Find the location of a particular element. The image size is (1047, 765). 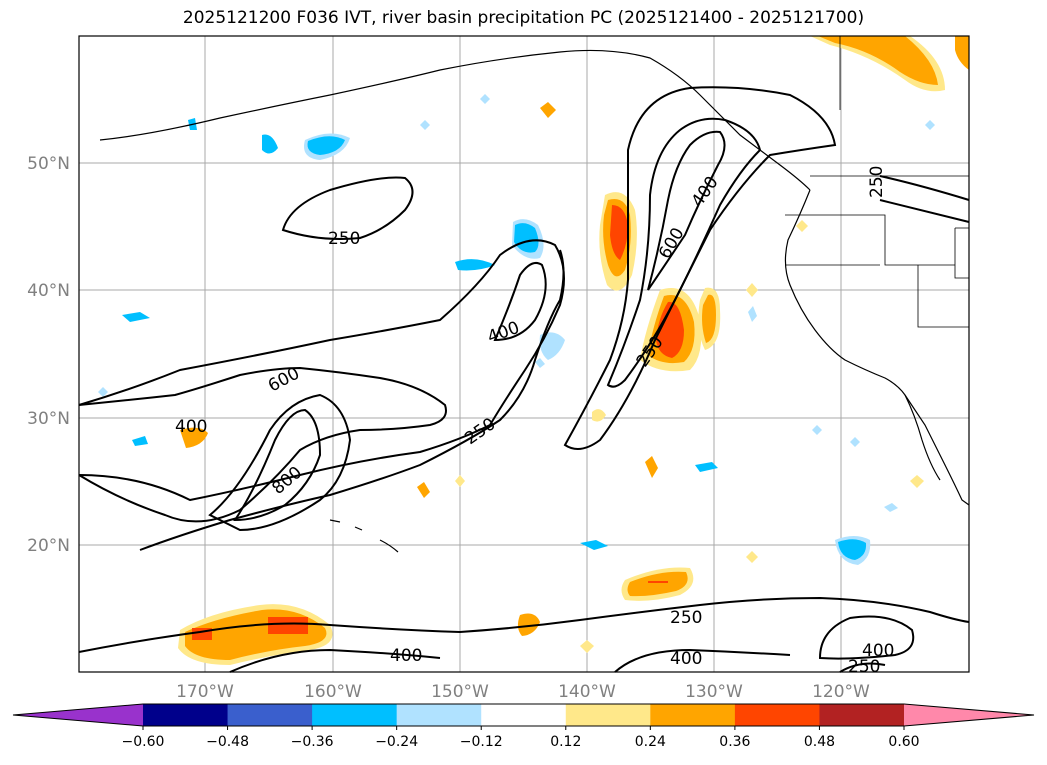

colorbar-tick-label: −0.12 is located at coordinates (481, 742).